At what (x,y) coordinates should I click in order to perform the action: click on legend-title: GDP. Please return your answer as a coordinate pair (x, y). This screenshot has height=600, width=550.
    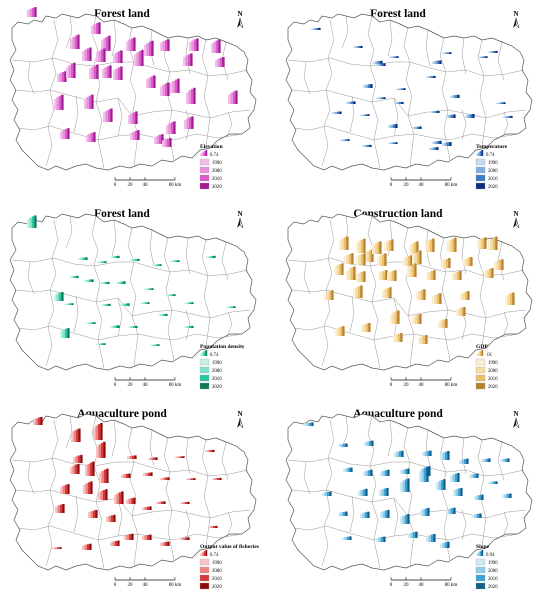
    Looking at the image, I should click on (482, 347).